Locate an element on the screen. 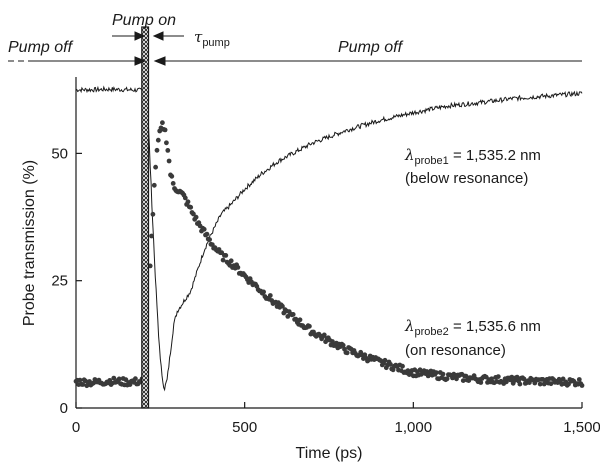 This screenshot has height=470, width=600. x-tick-label: 1,500 is located at coordinates (581, 427).